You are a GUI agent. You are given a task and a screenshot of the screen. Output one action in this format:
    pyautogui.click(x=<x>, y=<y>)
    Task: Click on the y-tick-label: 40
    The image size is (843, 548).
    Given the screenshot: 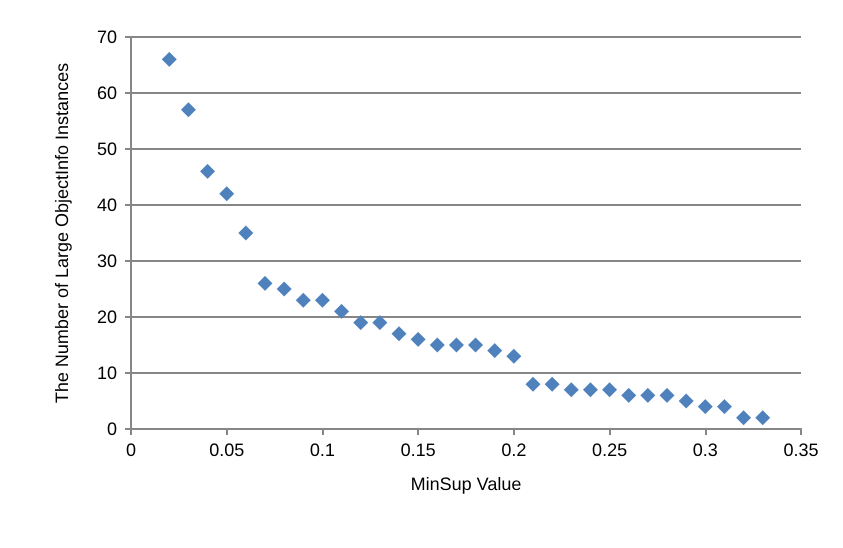 What is the action you would take?
    pyautogui.click(x=106, y=205)
    